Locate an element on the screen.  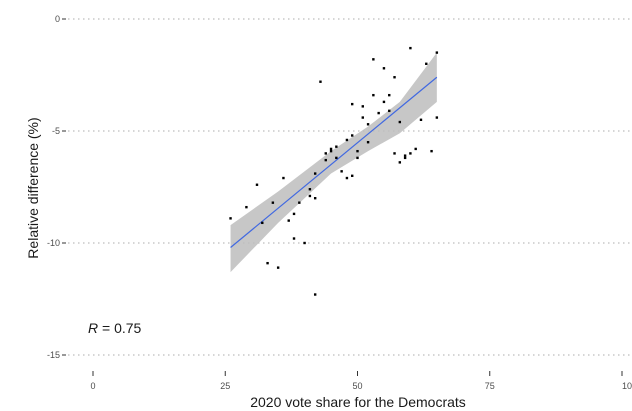
regression-line is located at coordinates (334, 162).